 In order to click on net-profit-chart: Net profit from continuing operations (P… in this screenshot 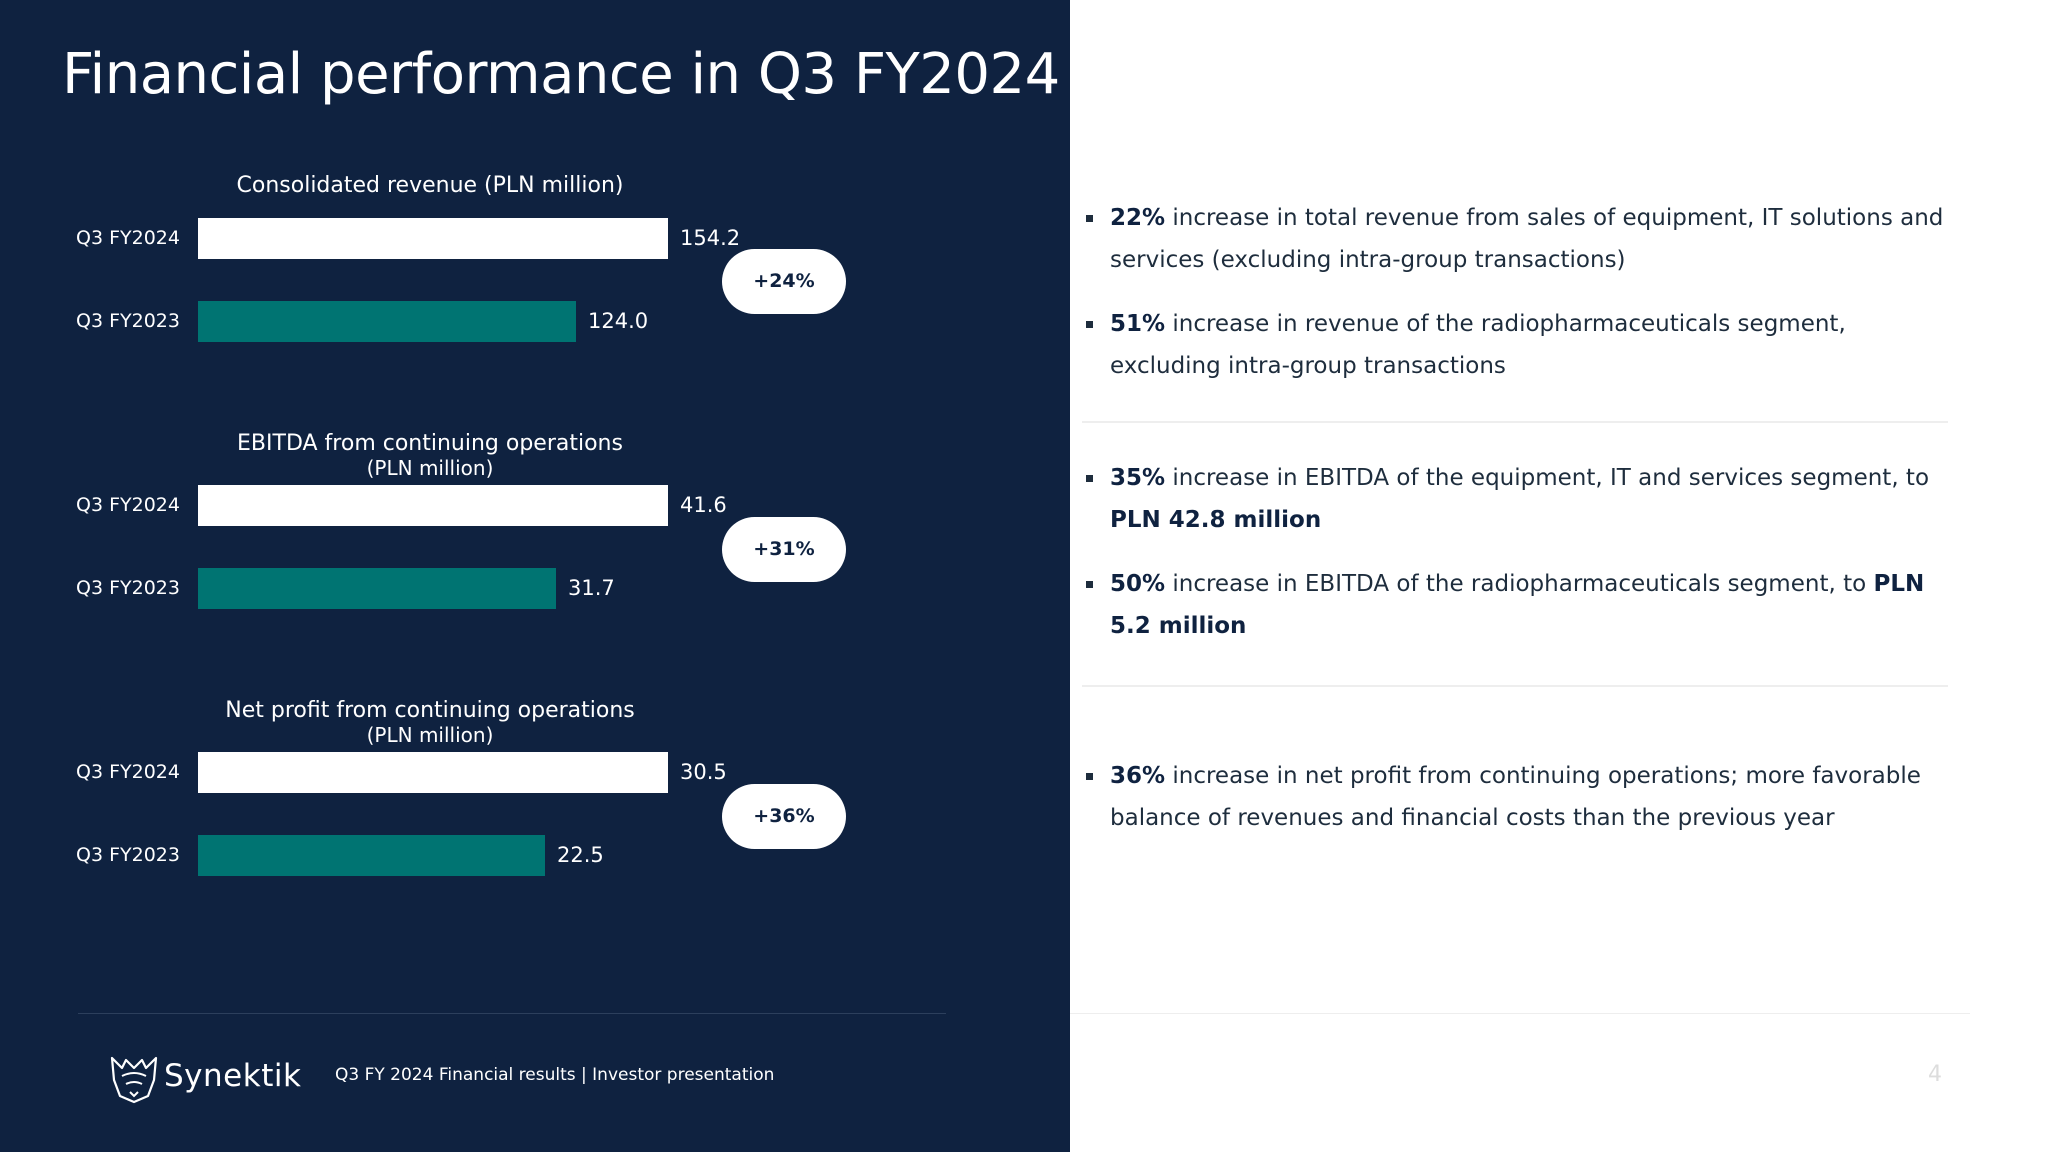, I will do `click(535, 822)`.